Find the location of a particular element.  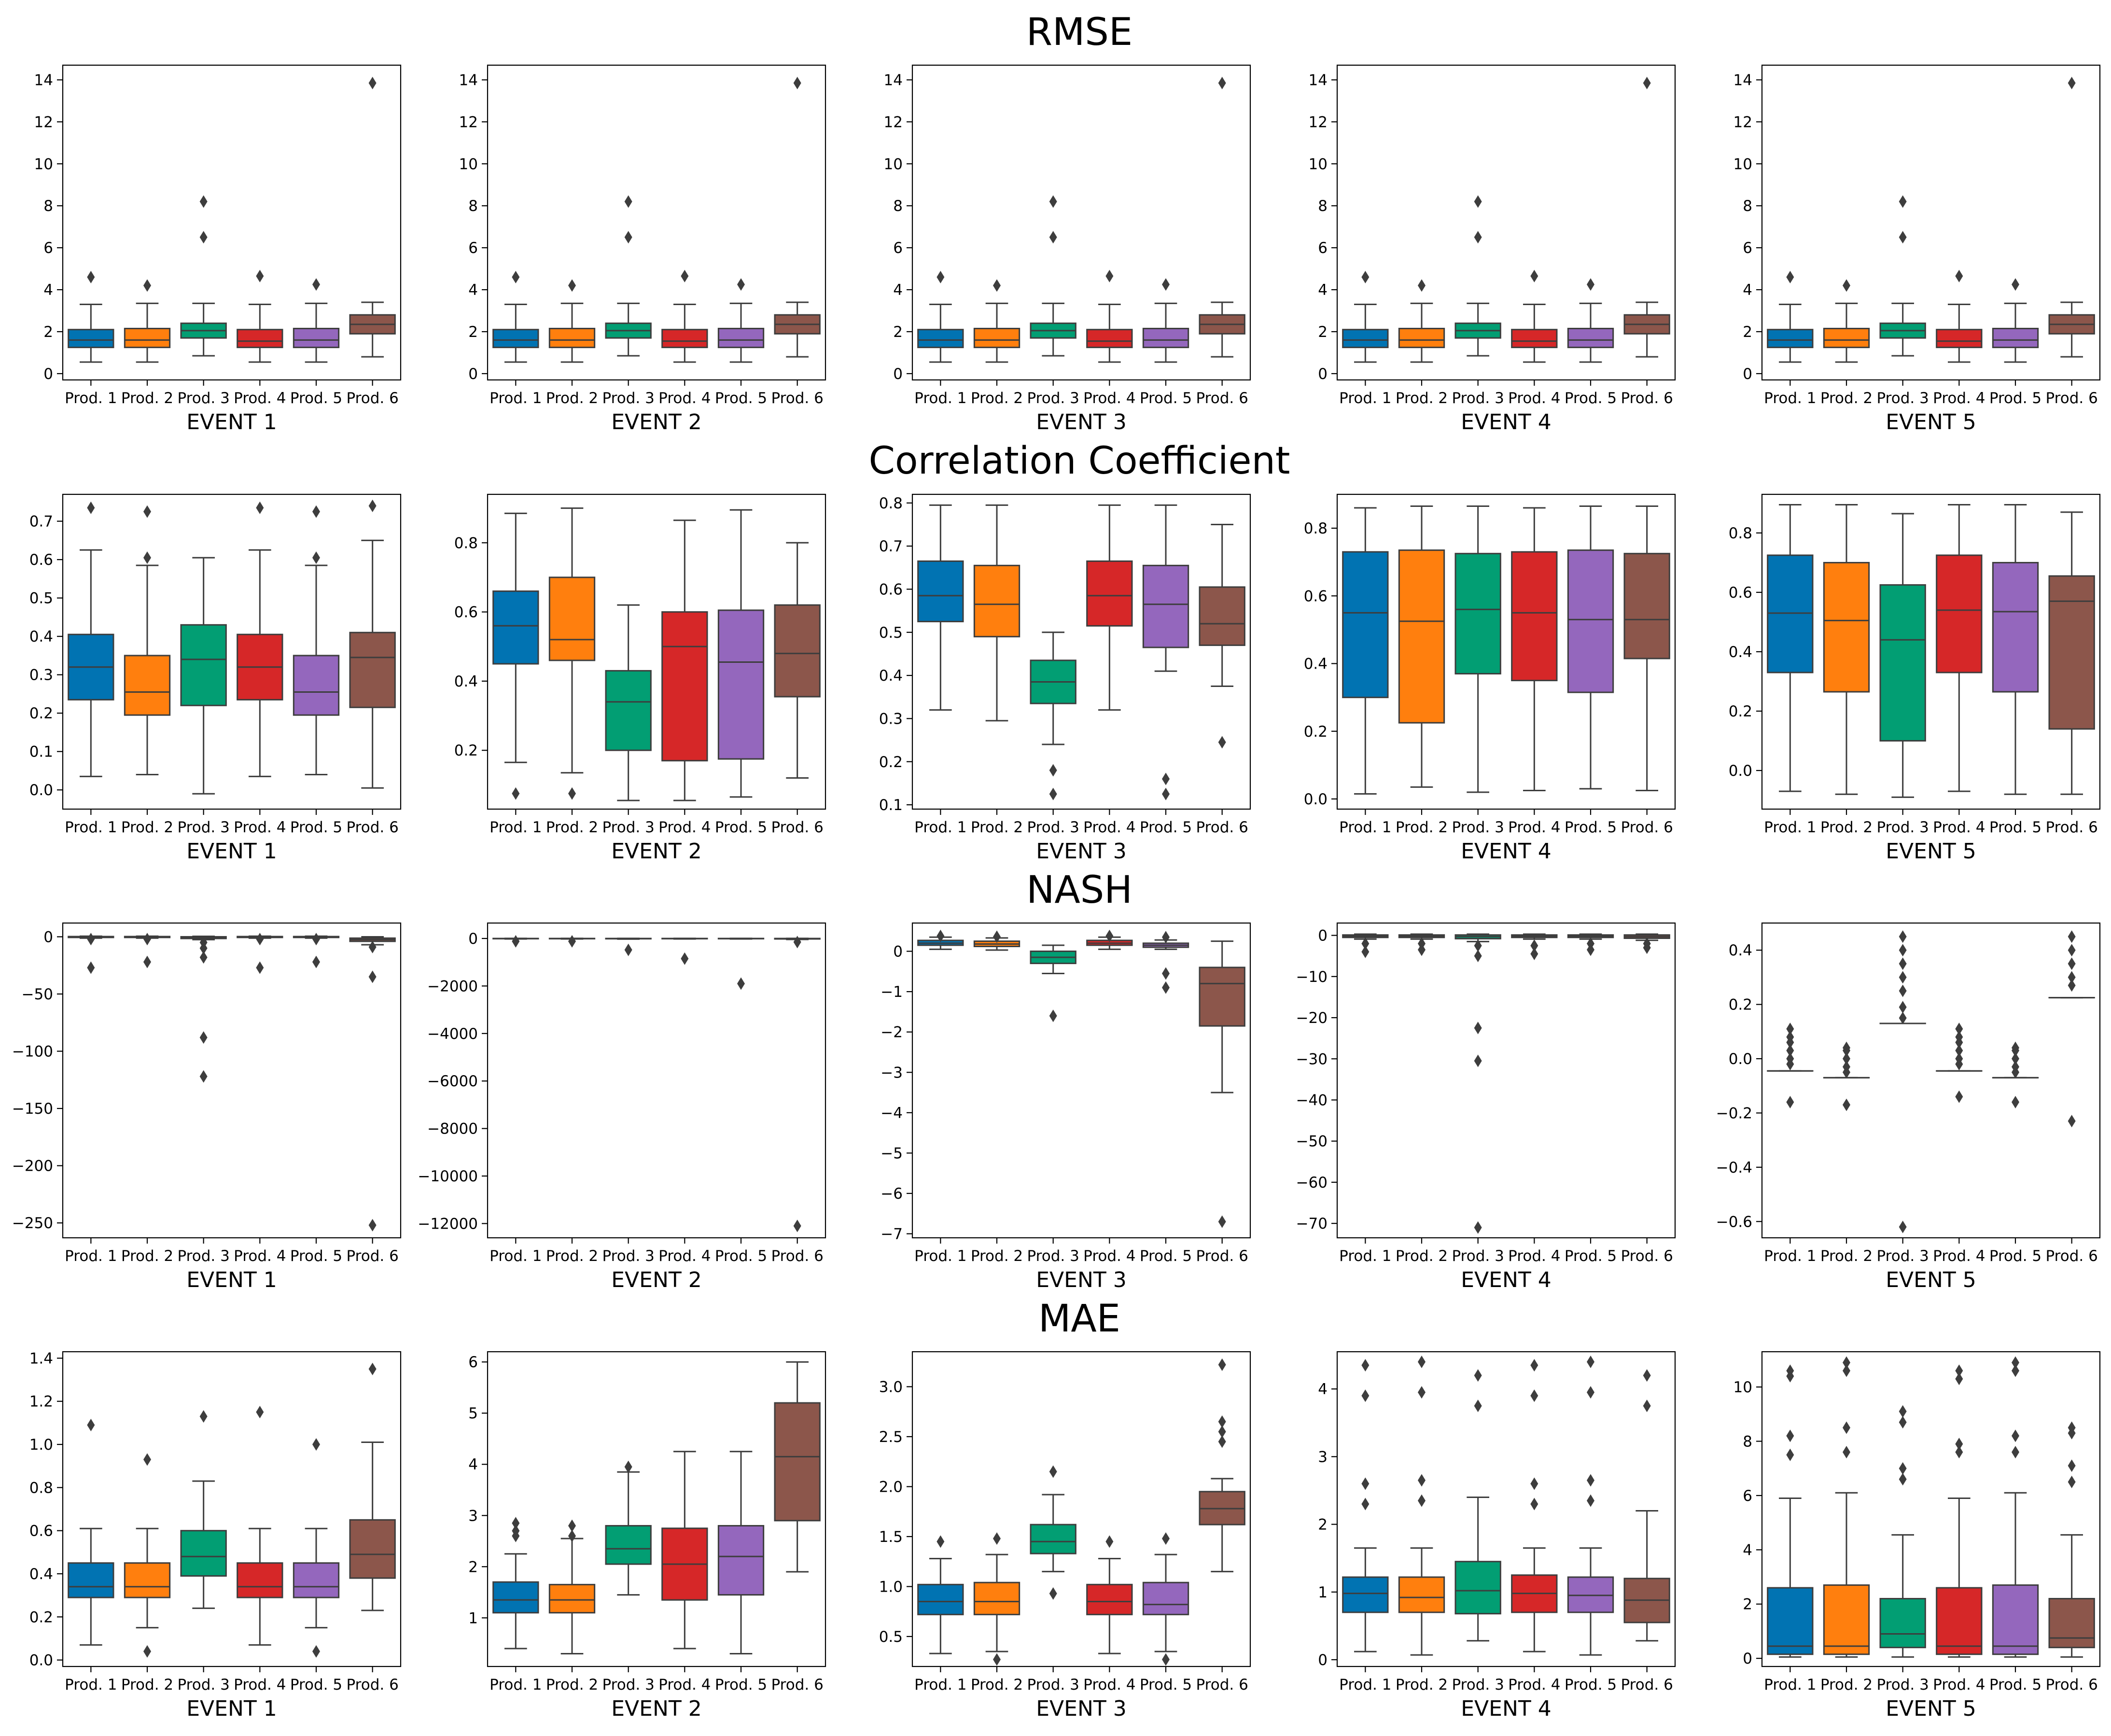

y-tick-label: 0.5 is located at coordinates (41, 599).